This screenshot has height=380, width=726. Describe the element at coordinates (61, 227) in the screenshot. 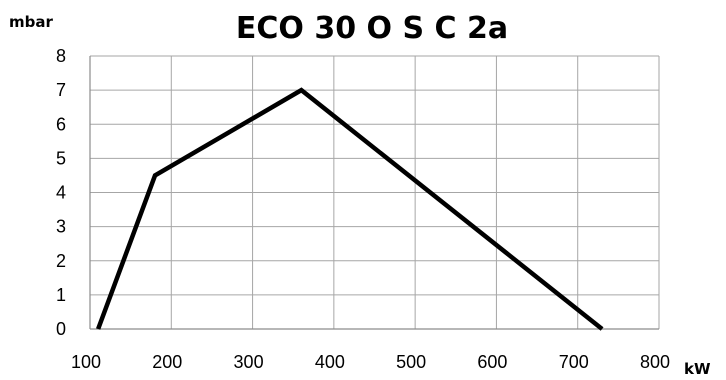

I see `y-tick-label: 3` at that location.